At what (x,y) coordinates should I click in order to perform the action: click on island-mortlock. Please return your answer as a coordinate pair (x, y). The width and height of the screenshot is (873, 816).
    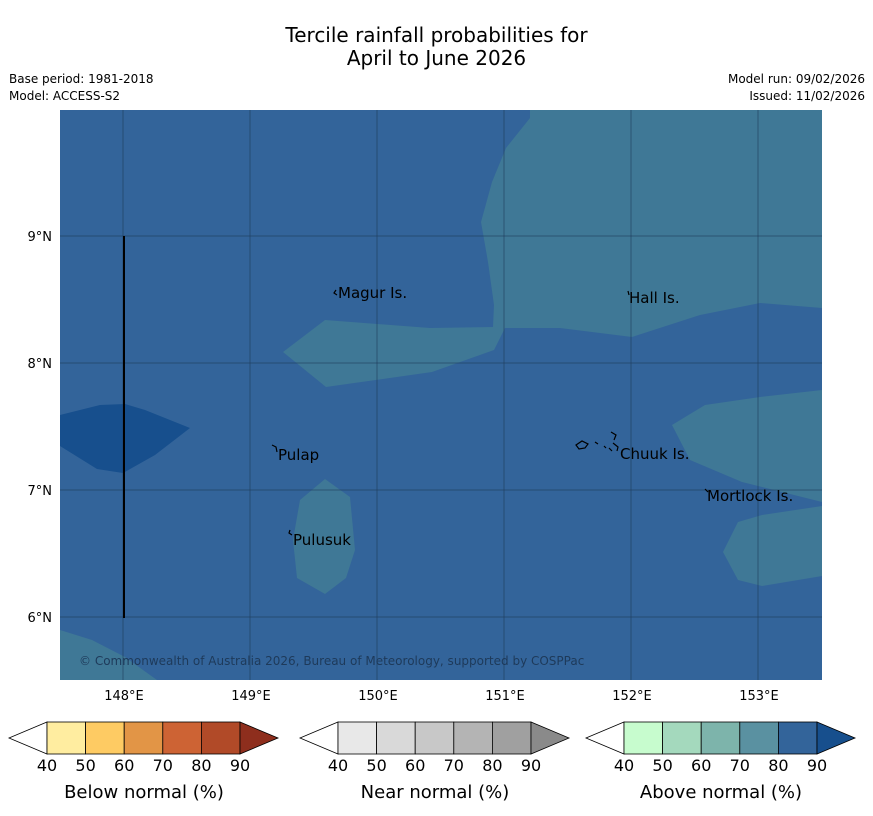
    Looking at the image, I should click on (706, 490).